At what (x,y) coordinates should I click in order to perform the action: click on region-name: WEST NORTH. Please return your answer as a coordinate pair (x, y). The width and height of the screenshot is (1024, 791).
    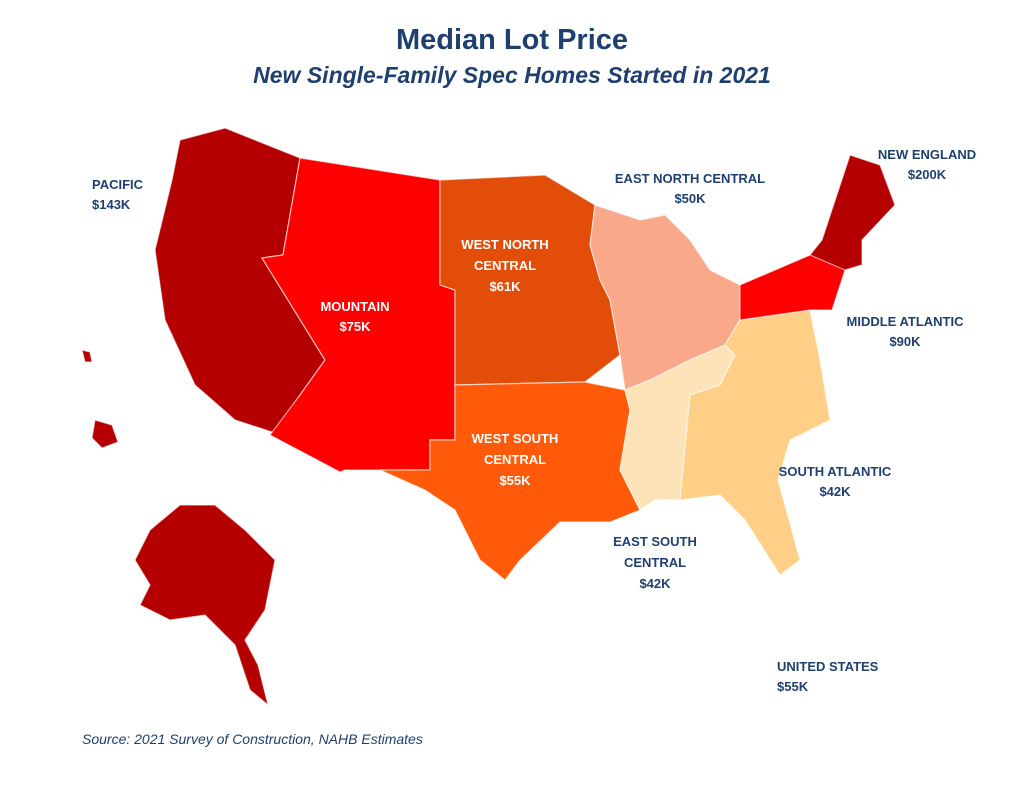
    Looking at the image, I should click on (505, 244).